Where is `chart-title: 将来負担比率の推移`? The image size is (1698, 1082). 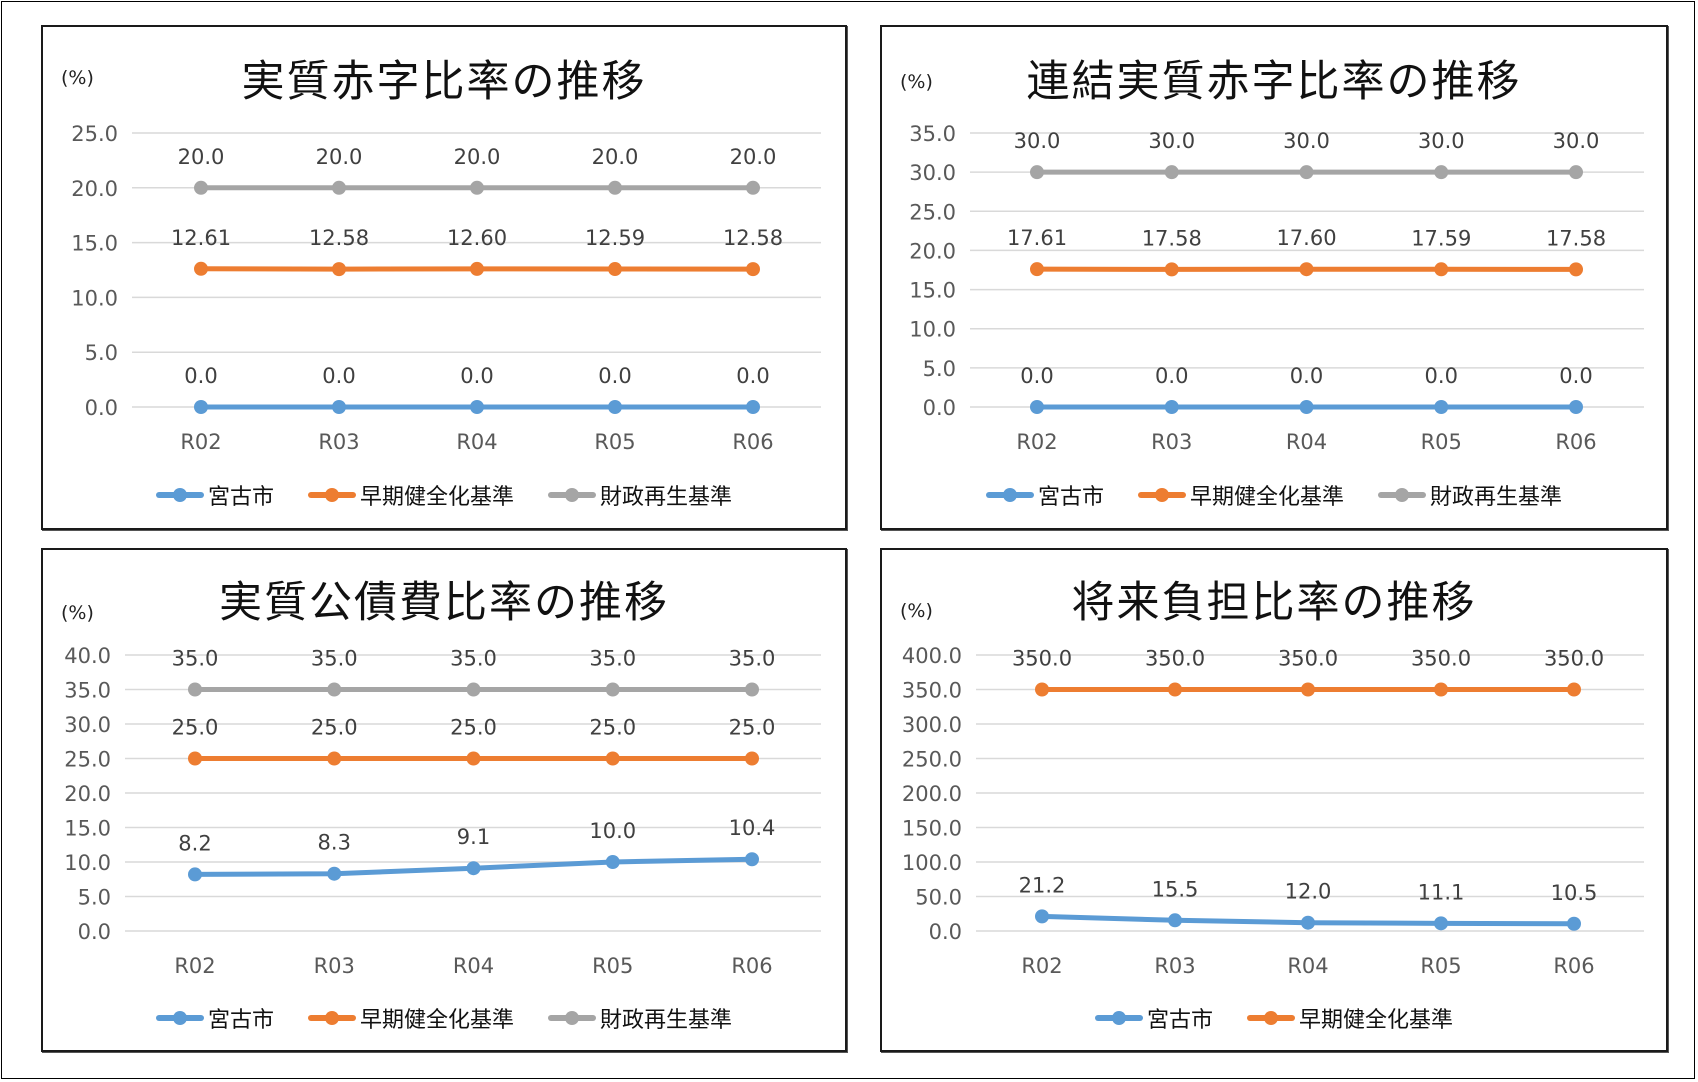
chart-title: 将来負担比率の推移 is located at coordinates (1274, 603).